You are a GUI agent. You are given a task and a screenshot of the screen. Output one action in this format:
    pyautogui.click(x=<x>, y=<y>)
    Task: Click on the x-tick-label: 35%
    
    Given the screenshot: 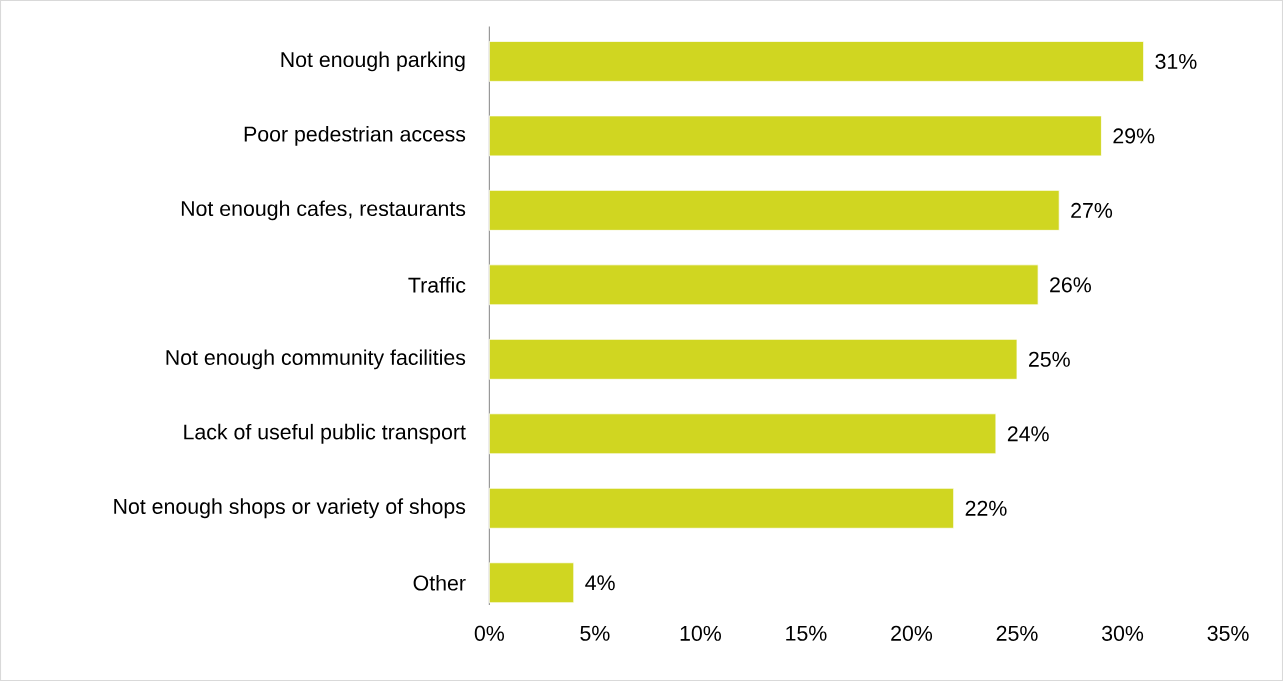 What is the action you would take?
    pyautogui.click(x=1228, y=633)
    